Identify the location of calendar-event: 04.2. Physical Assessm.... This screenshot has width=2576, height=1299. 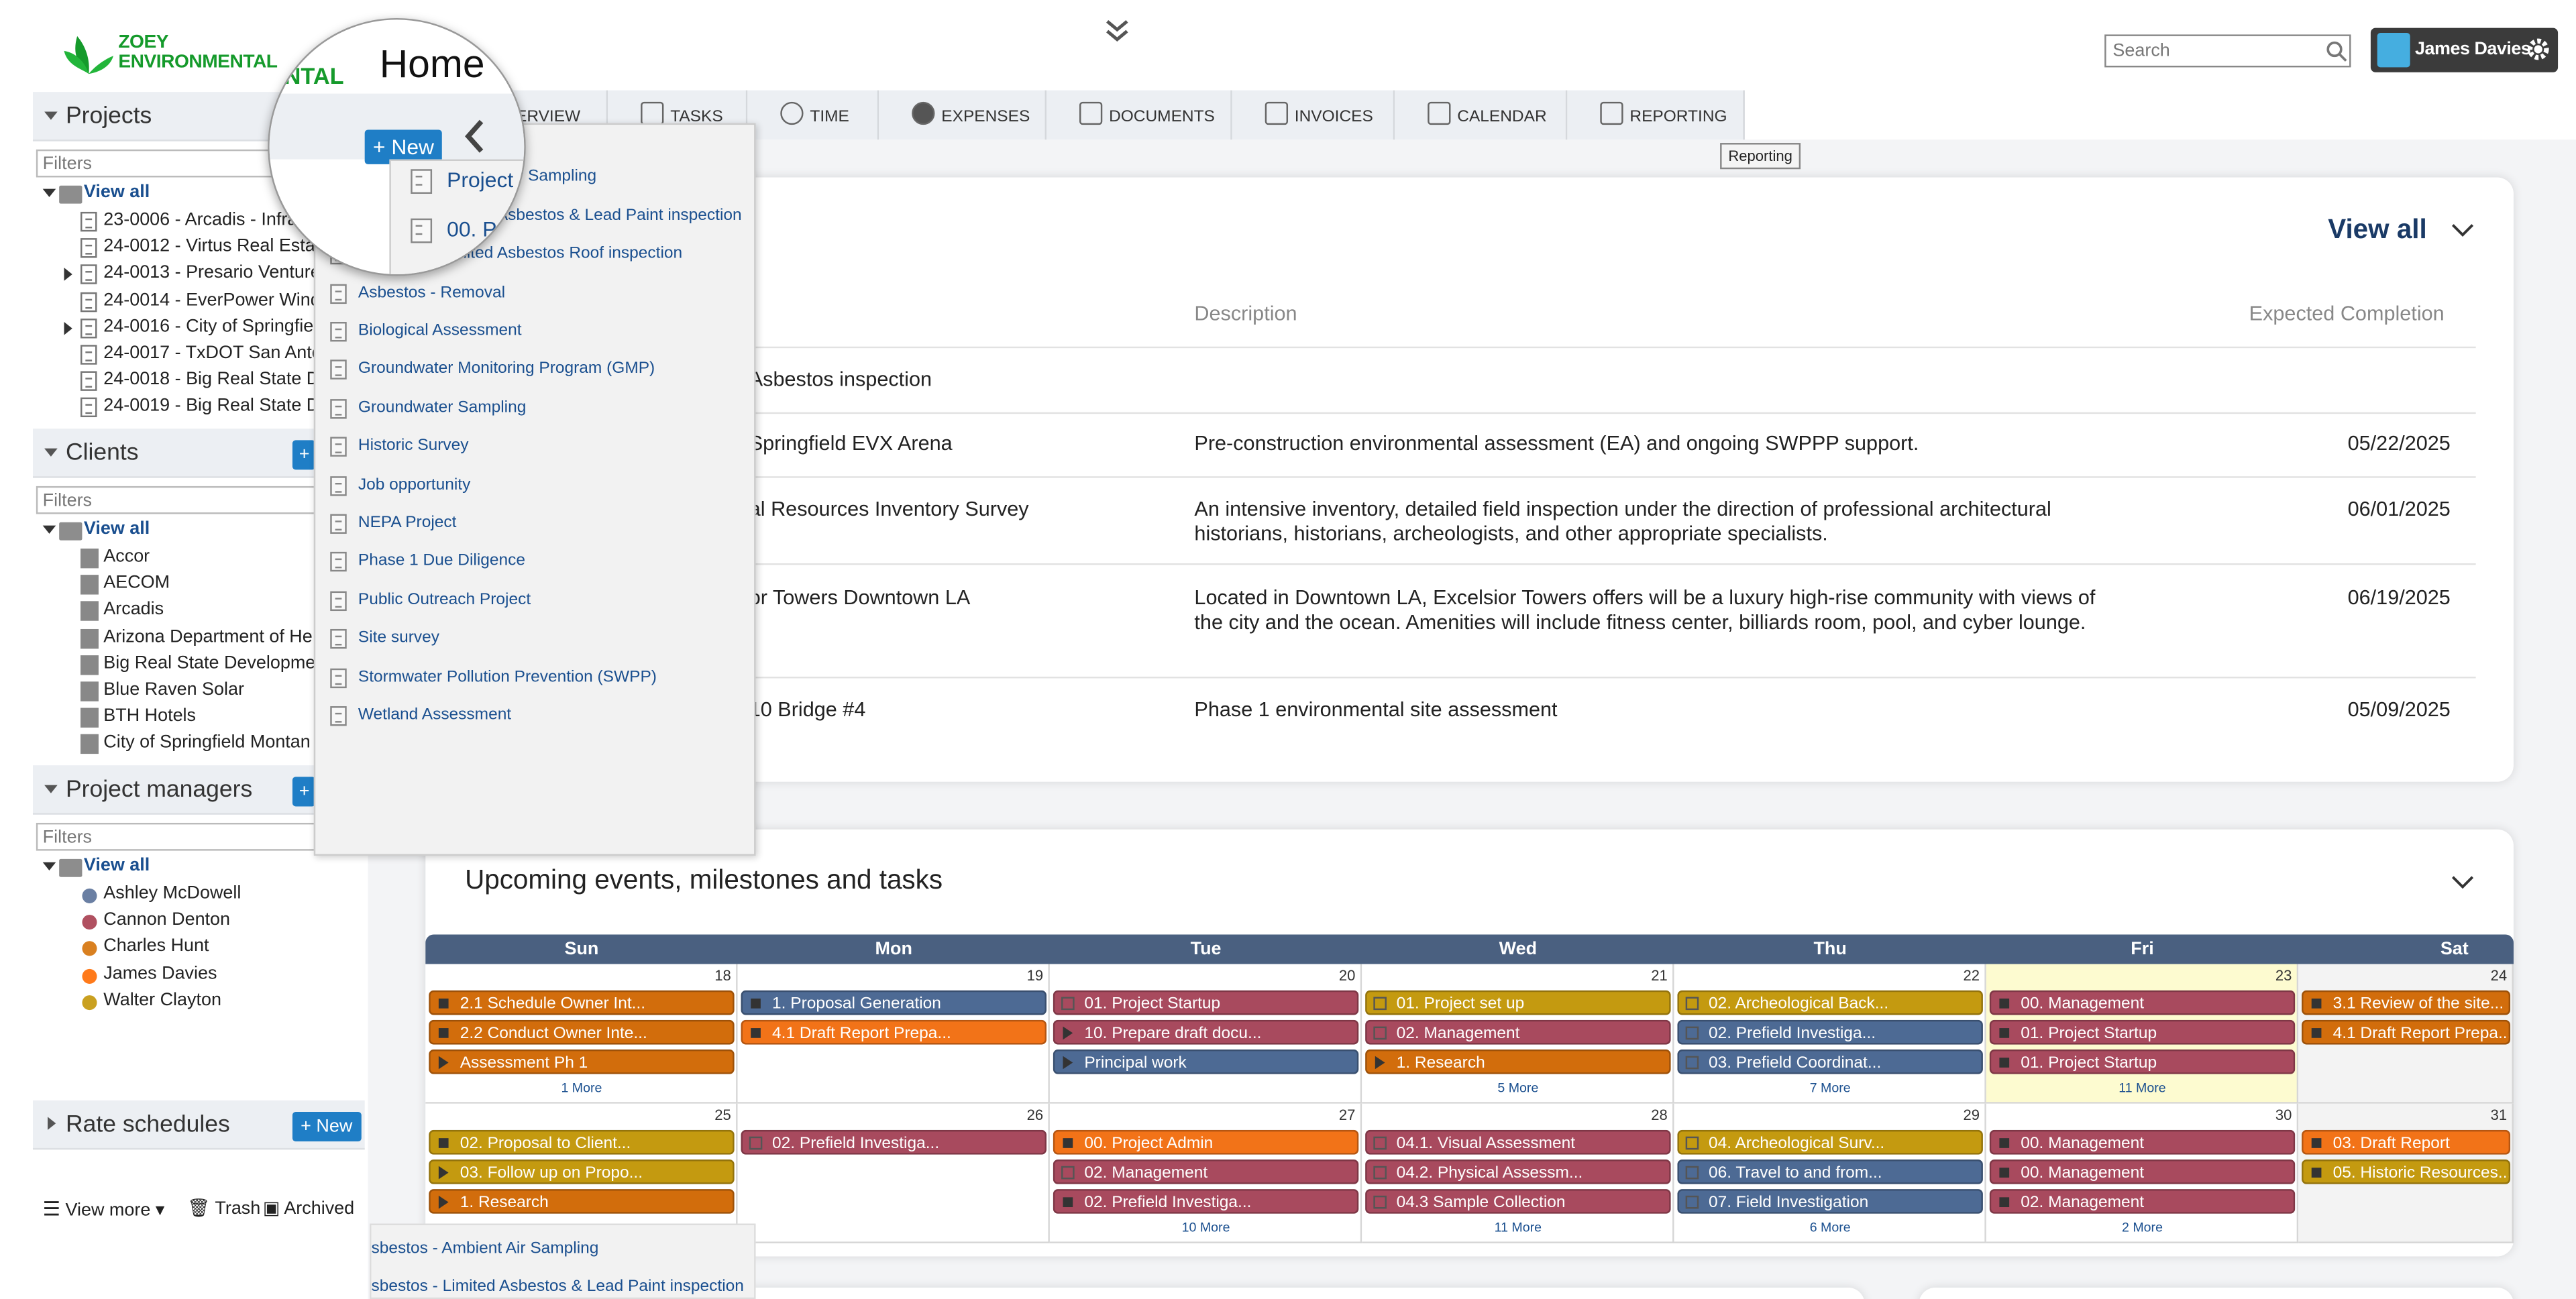
(1518, 1171).